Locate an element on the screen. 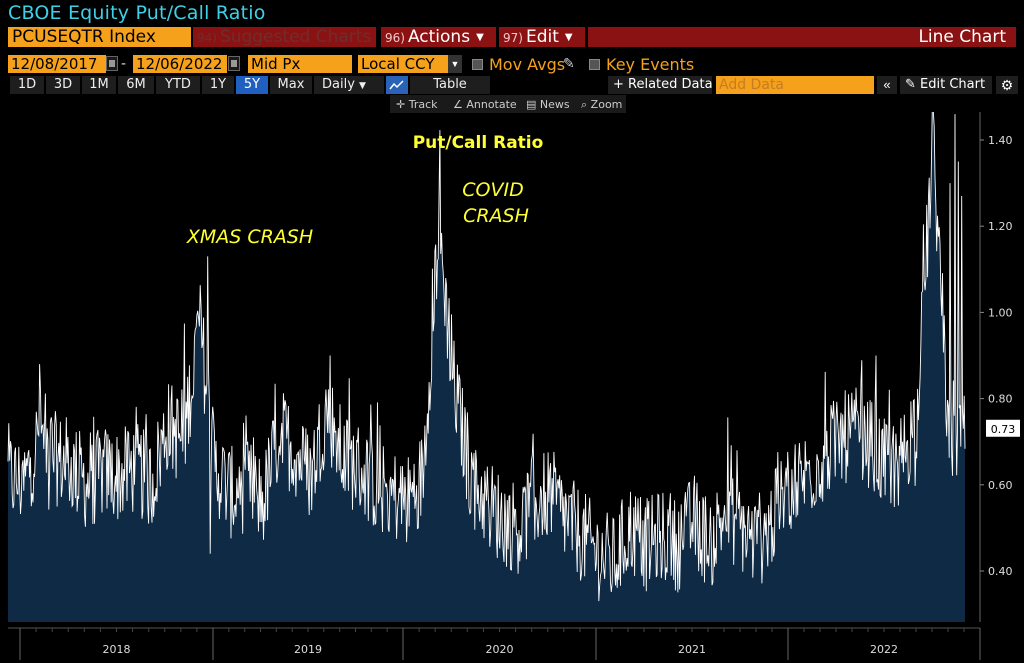 The width and height of the screenshot is (1024, 663). zoom-label: Zoom is located at coordinates (606, 104).